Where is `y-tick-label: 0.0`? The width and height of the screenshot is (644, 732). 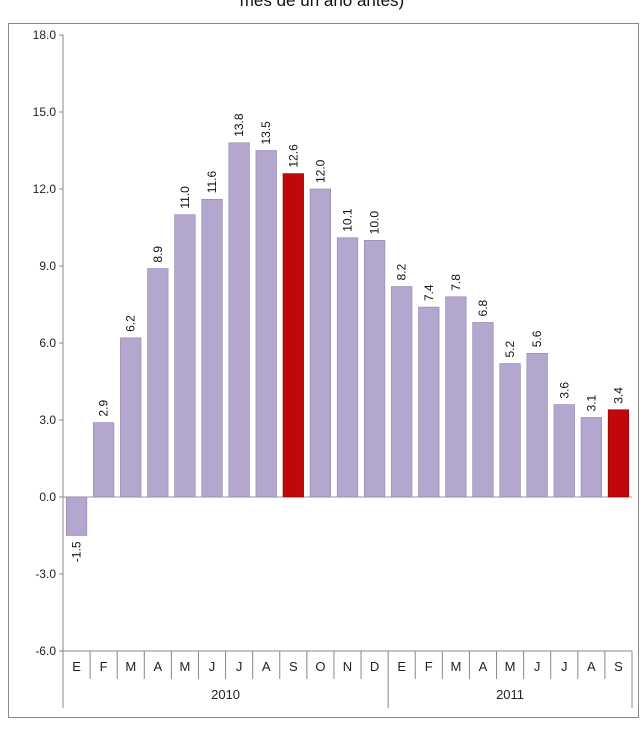 y-tick-label: 0.0 is located at coordinates (47, 497).